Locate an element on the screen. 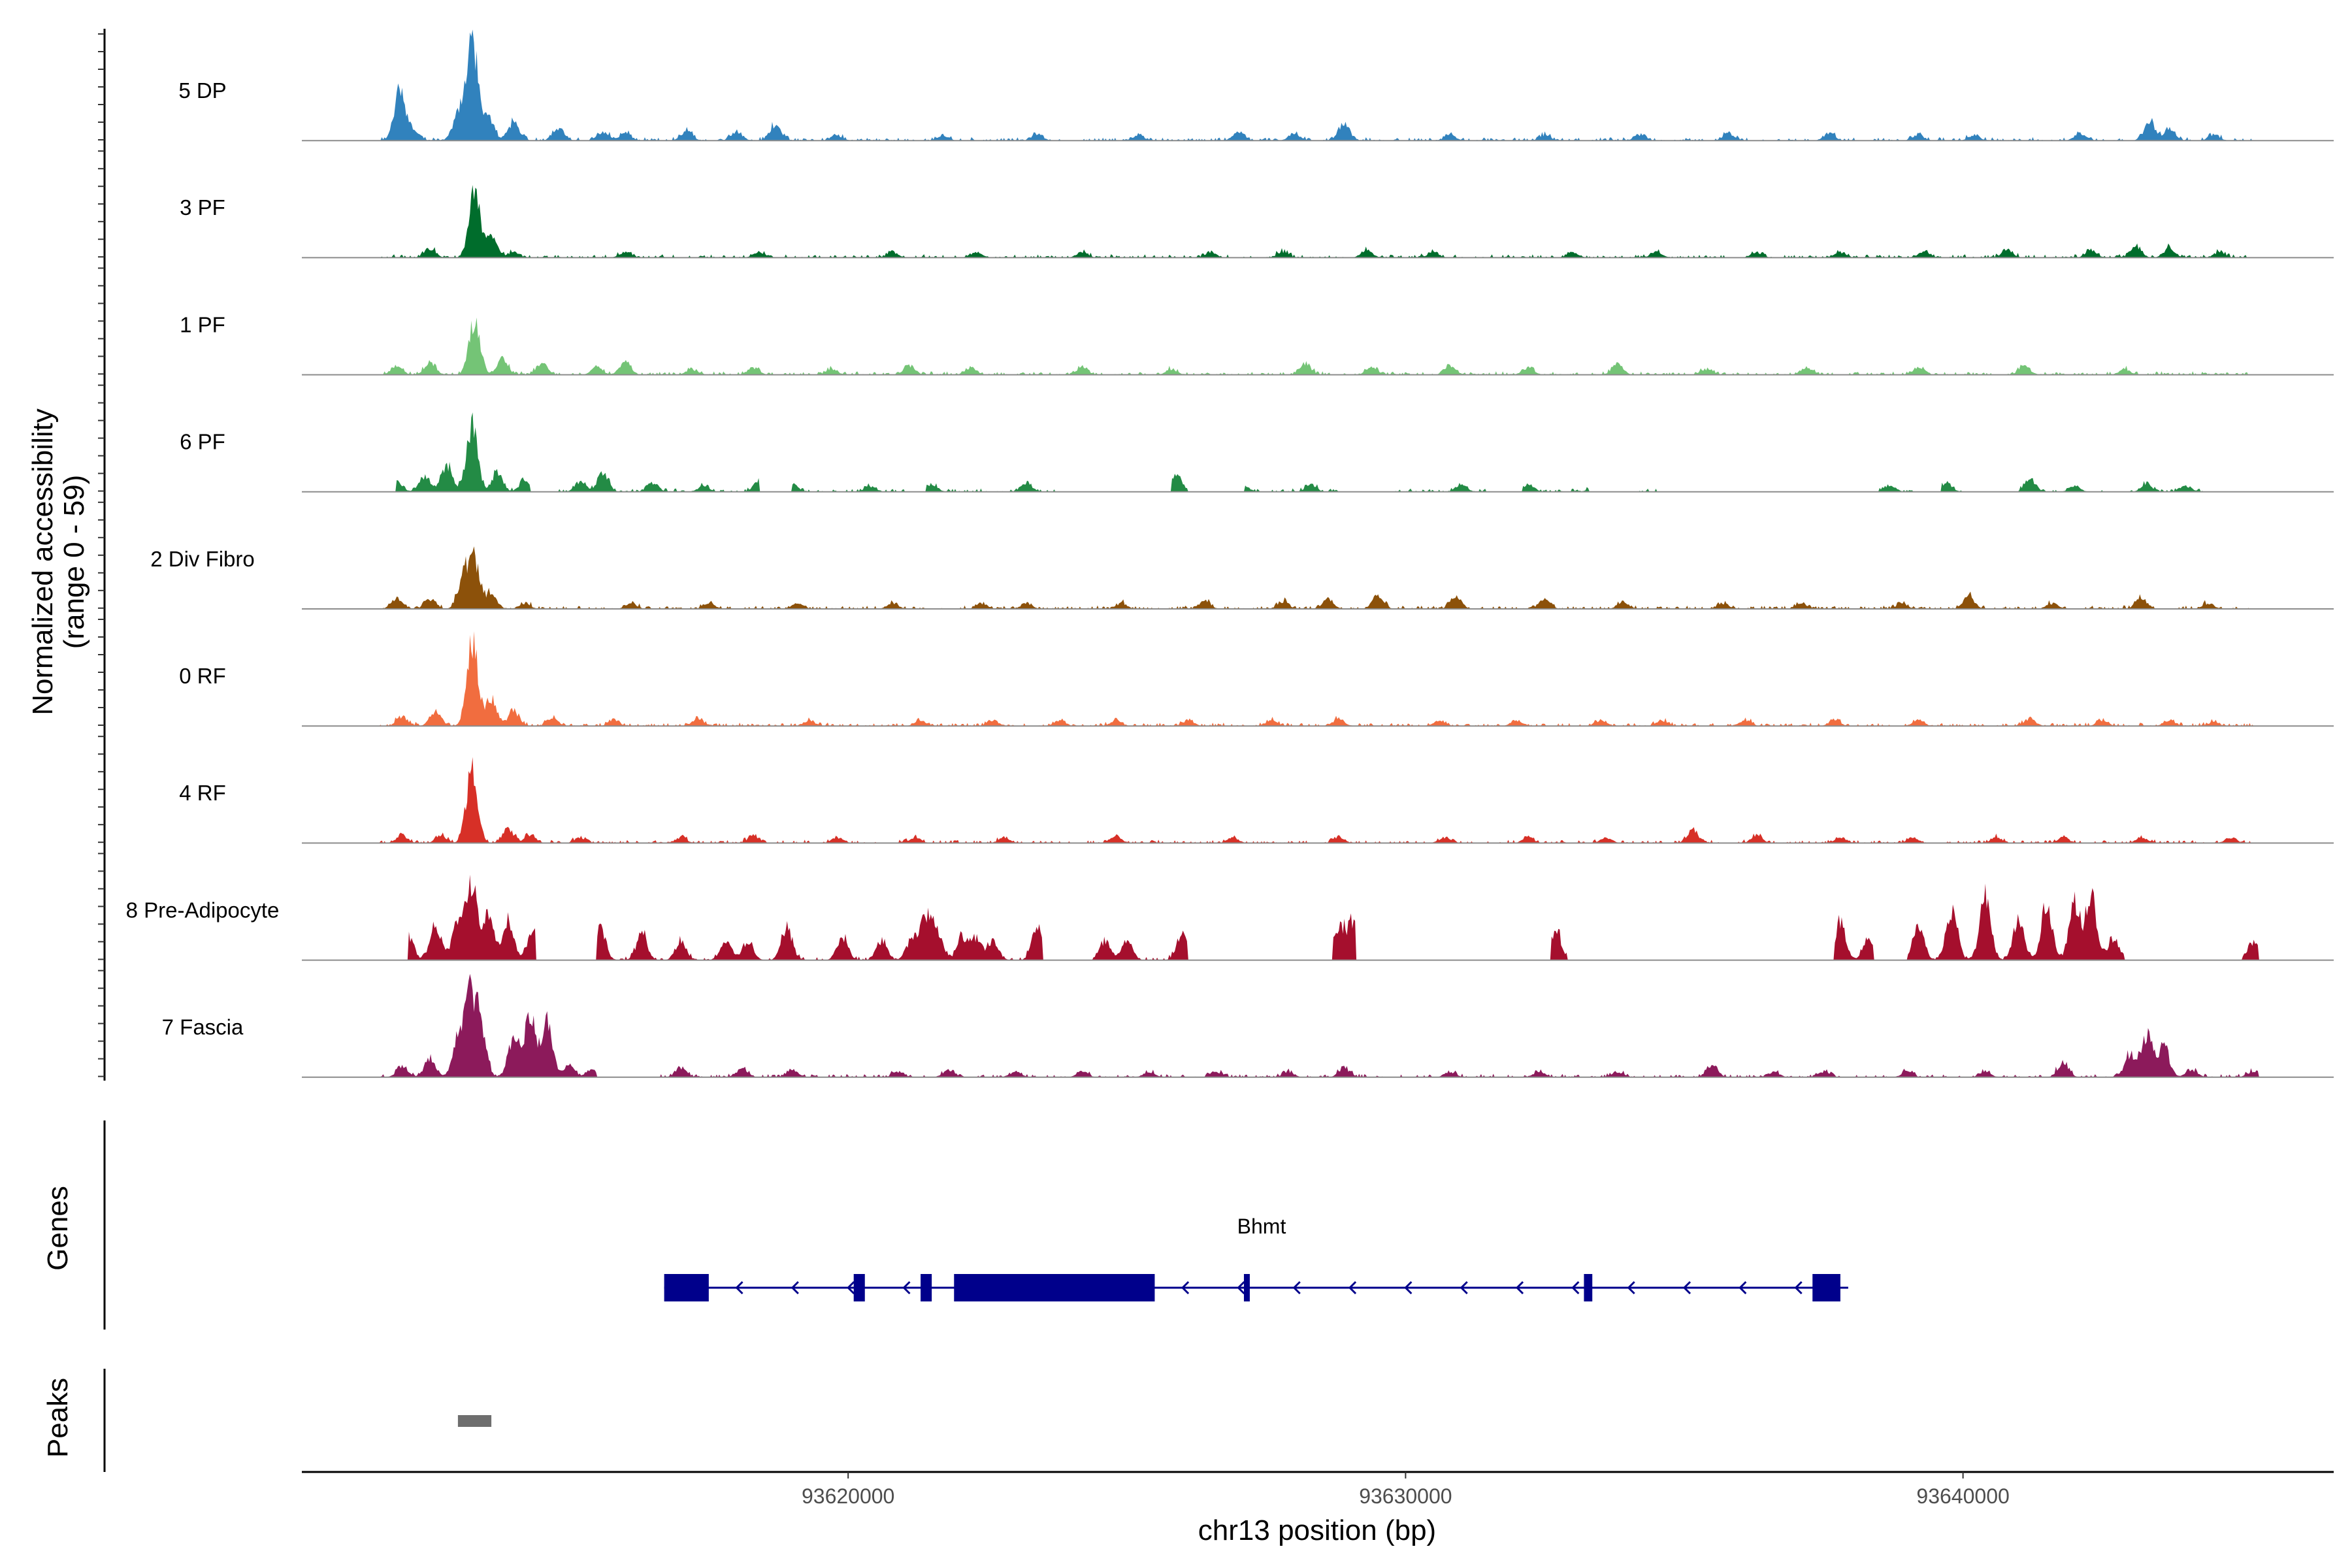  y-axis-title-line1: Normalized accessibility is located at coordinates (43, 561).